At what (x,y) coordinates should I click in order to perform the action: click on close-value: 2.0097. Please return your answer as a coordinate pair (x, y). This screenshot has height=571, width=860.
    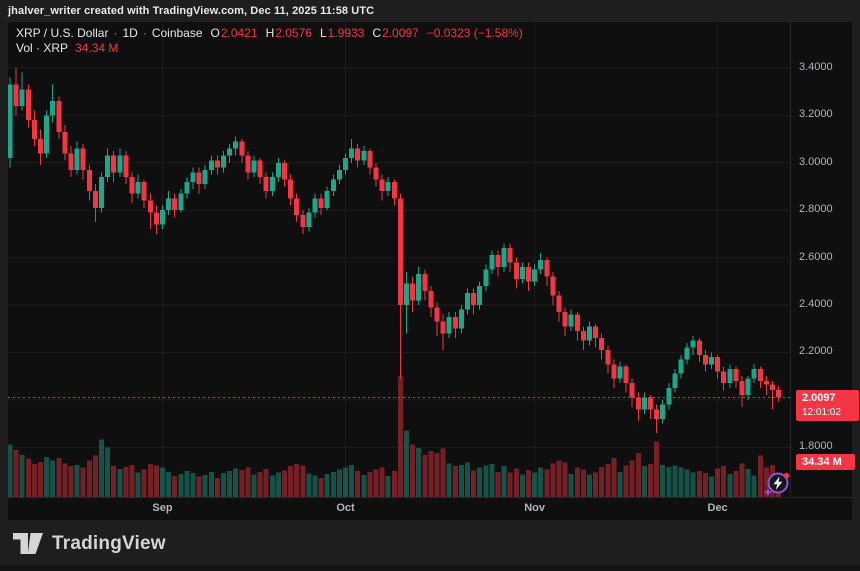
    Looking at the image, I should click on (400, 33).